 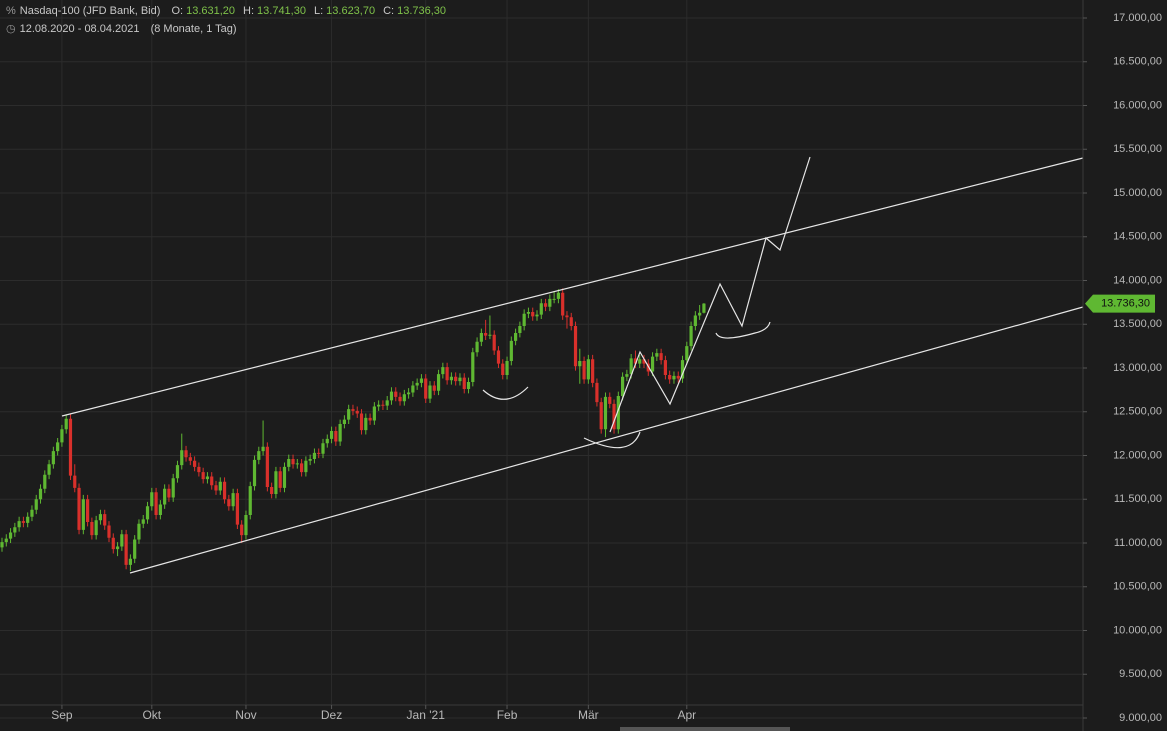 I want to click on last-price-tag, so click(x=1120, y=303).